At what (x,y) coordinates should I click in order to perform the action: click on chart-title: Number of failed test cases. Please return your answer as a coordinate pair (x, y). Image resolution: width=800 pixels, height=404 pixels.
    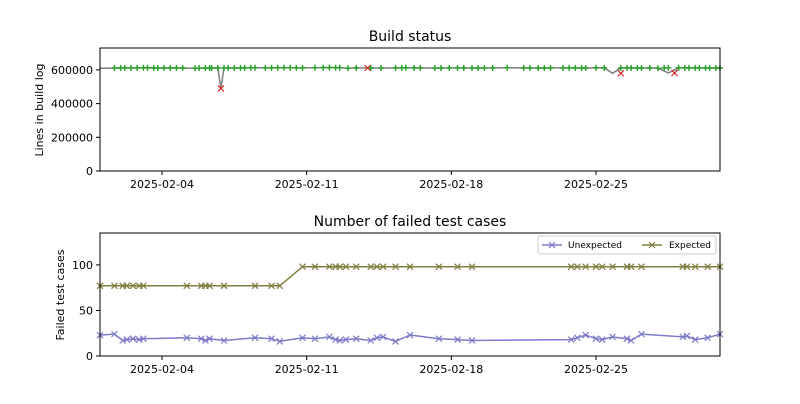
    Looking at the image, I should click on (410, 222).